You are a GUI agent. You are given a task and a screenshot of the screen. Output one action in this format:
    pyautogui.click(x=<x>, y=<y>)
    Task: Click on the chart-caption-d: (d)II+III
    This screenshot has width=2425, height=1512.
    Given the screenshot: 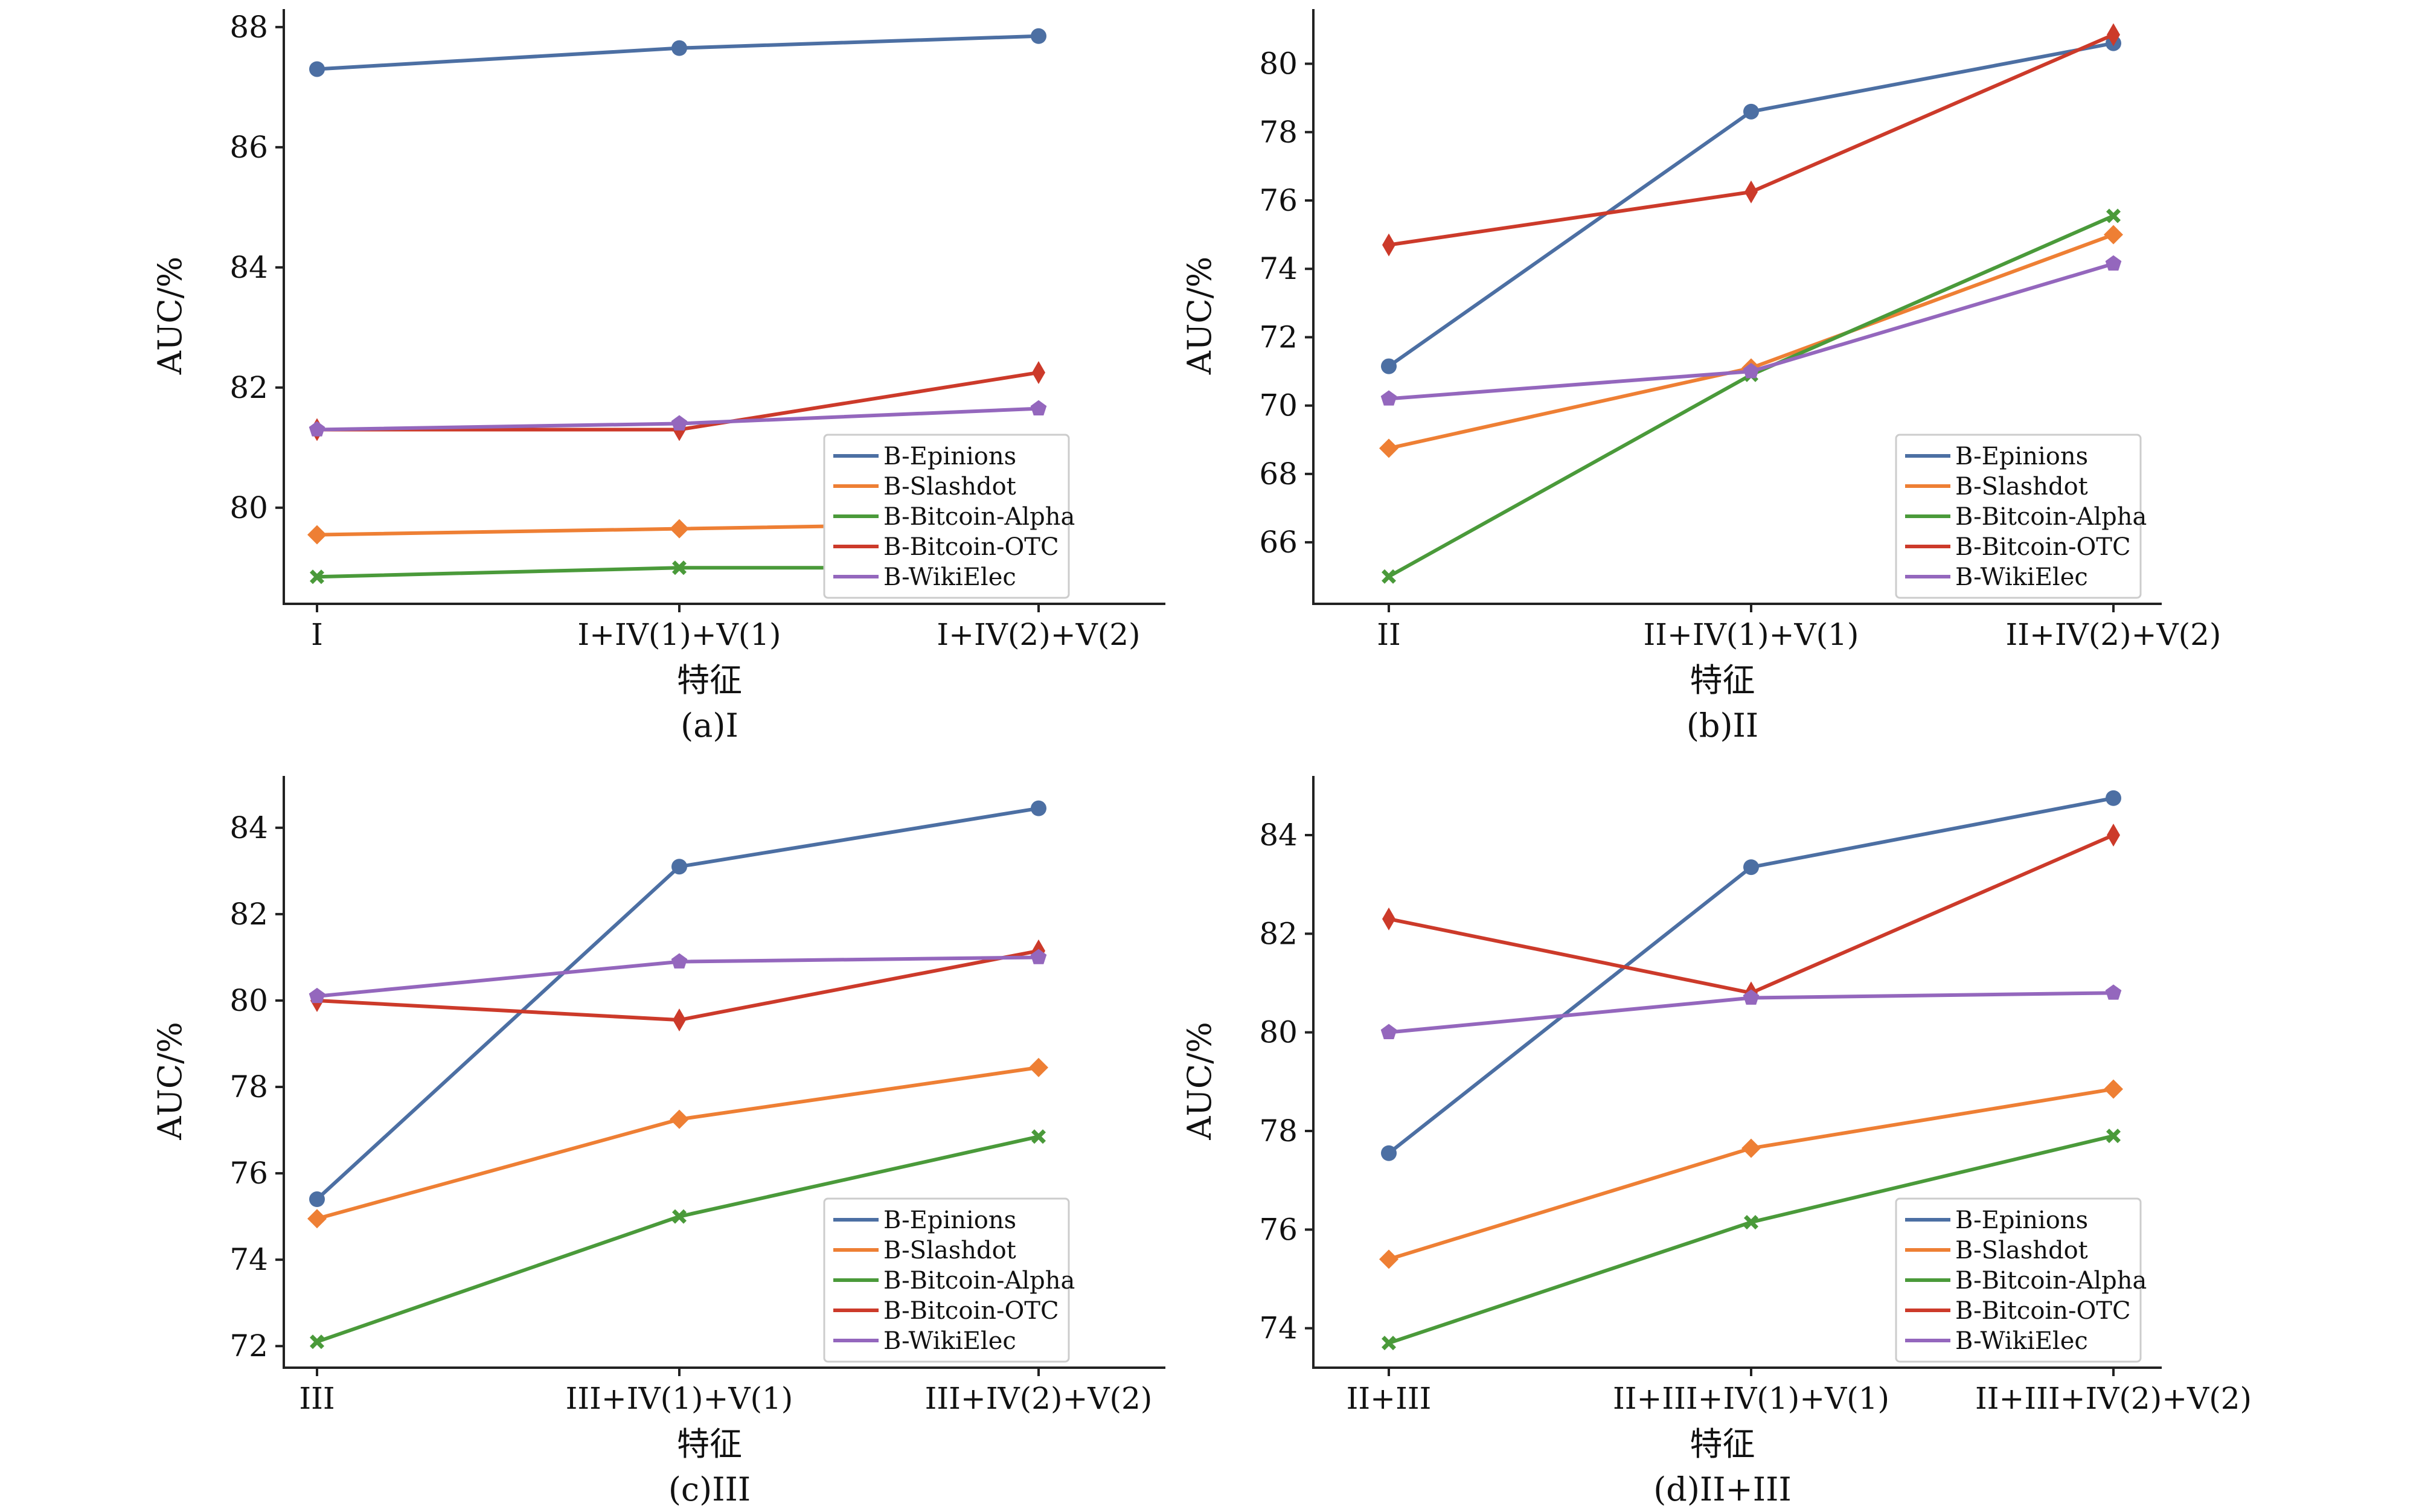 What is the action you would take?
    pyautogui.click(x=1722, y=1489)
    